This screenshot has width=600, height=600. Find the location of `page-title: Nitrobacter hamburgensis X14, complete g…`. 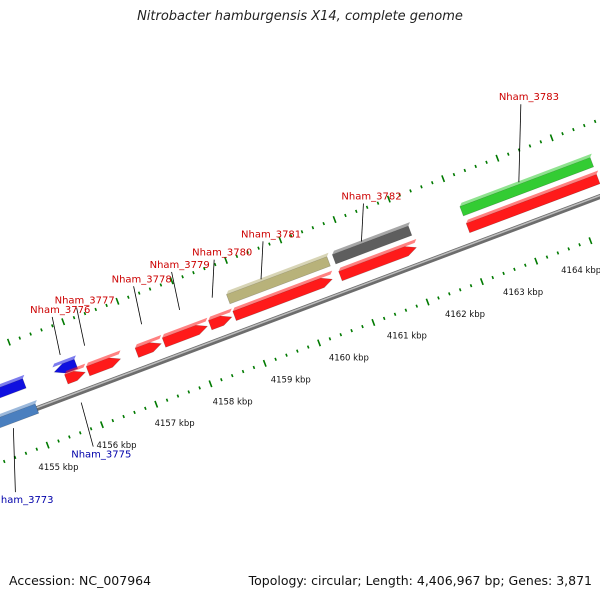

page-title: Nitrobacter hamburgensis X14, complete g… is located at coordinates (300, 16).